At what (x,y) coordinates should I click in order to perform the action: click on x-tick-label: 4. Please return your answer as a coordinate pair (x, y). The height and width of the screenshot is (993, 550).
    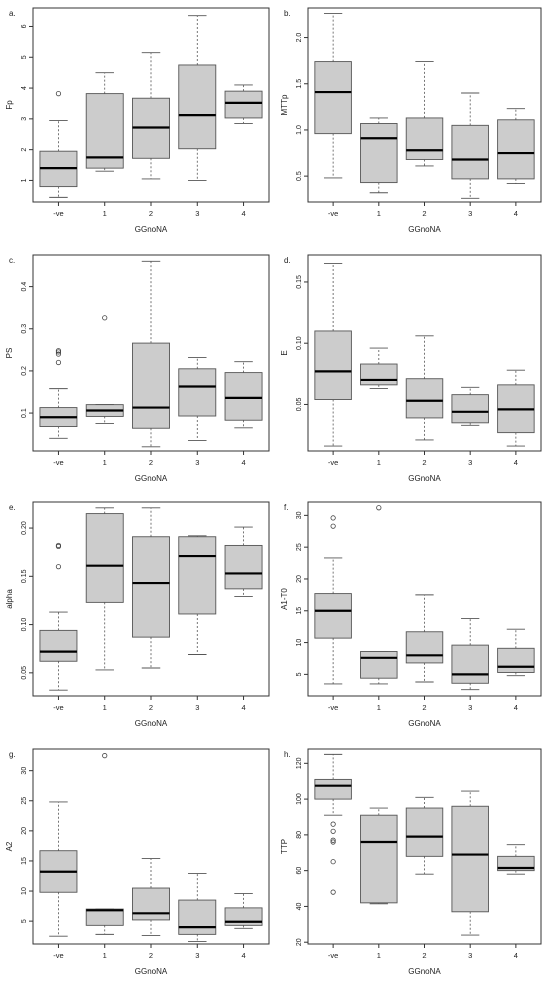
    Looking at the image, I should click on (516, 462).